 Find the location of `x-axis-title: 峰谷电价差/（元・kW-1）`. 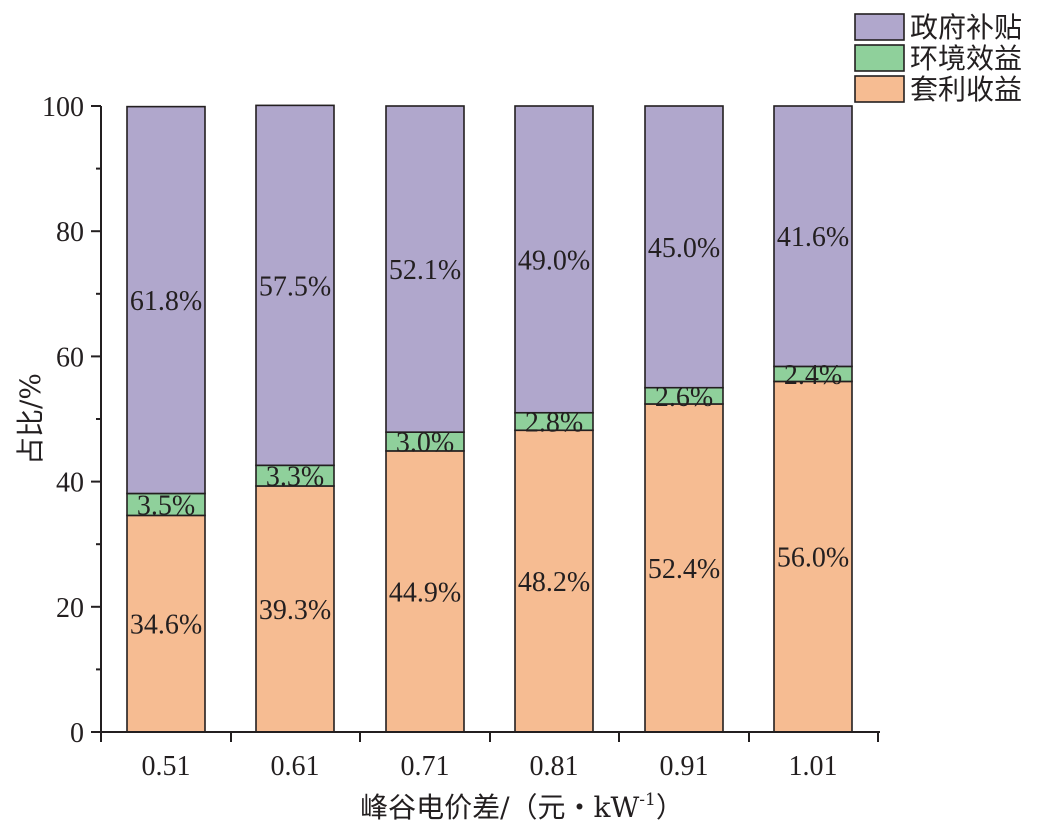

x-axis-title: 峰谷电价差/（元・kW-1） is located at coordinates (522, 807).